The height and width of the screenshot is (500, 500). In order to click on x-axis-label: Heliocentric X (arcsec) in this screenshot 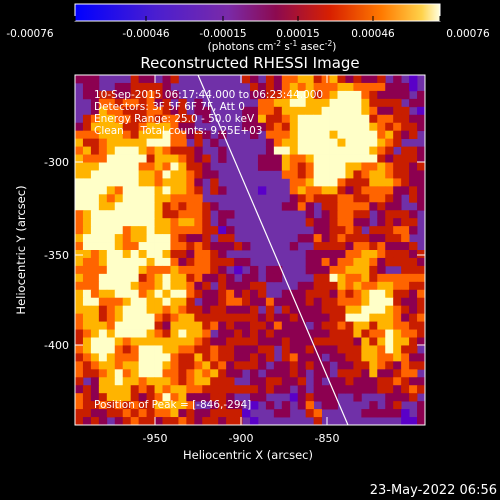, I will do `click(248, 455)`.